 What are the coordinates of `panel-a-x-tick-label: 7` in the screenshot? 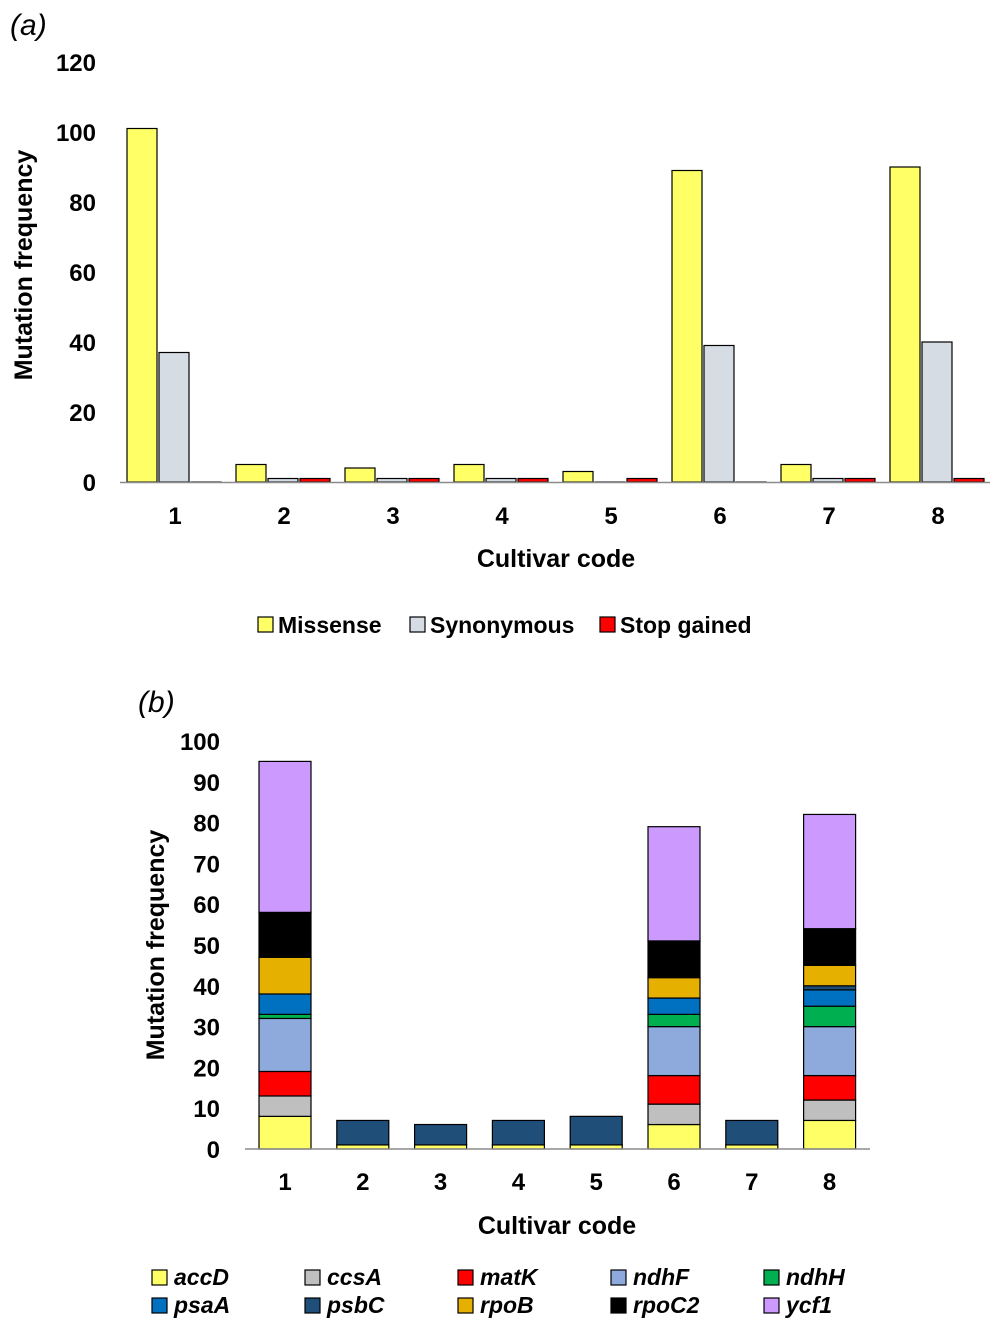 It's located at (828, 516).